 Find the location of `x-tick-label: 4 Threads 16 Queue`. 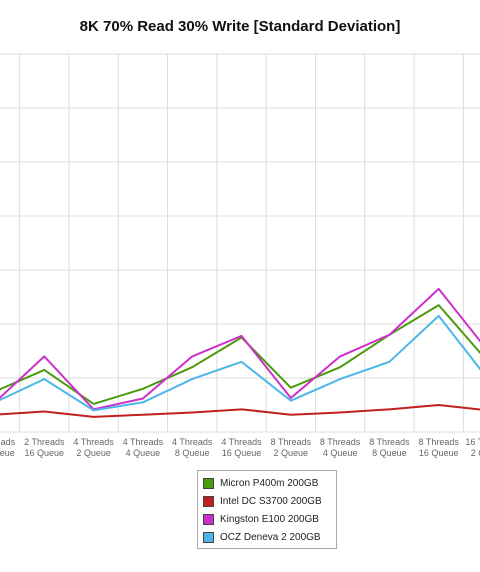

x-tick-label: 4 Threads 16 Queue is located at coordinates (241, 447).